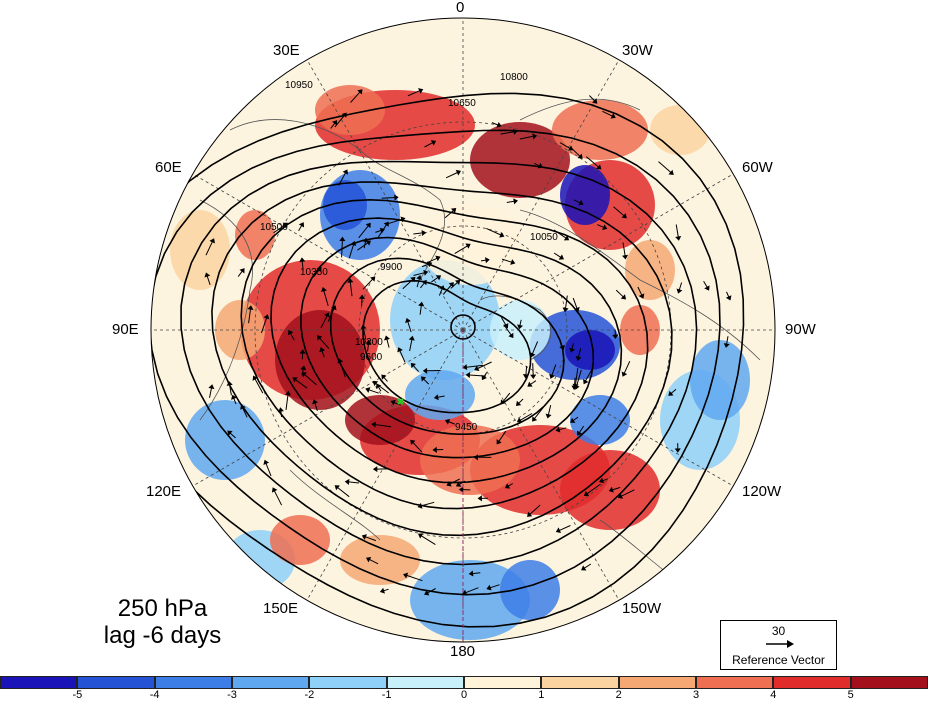  Describe the element at coordinates (778, 660) in the screenshot. I see `reference-vector-caption: Reference Vector` at that location.